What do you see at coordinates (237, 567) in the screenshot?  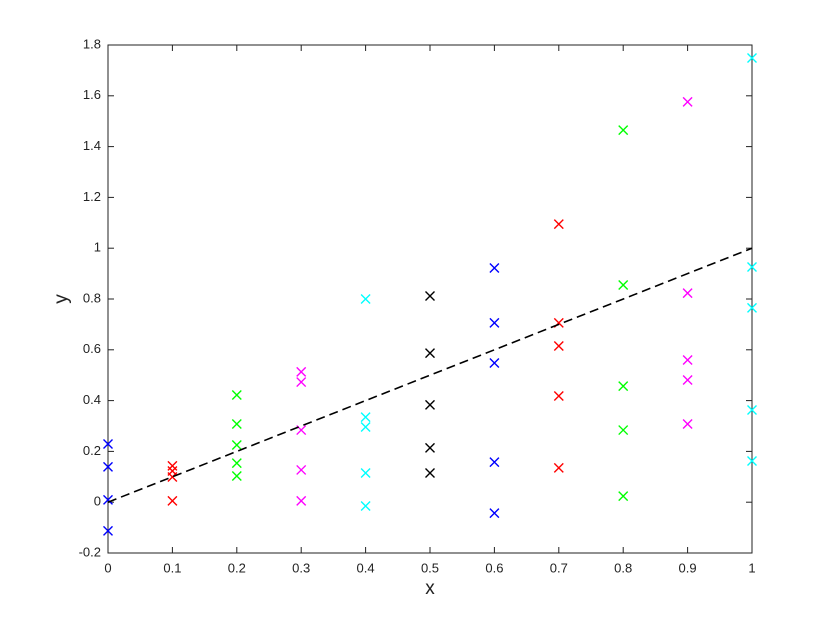 I see `x-tick-label: 0.2` at bounding box center [237, 567].